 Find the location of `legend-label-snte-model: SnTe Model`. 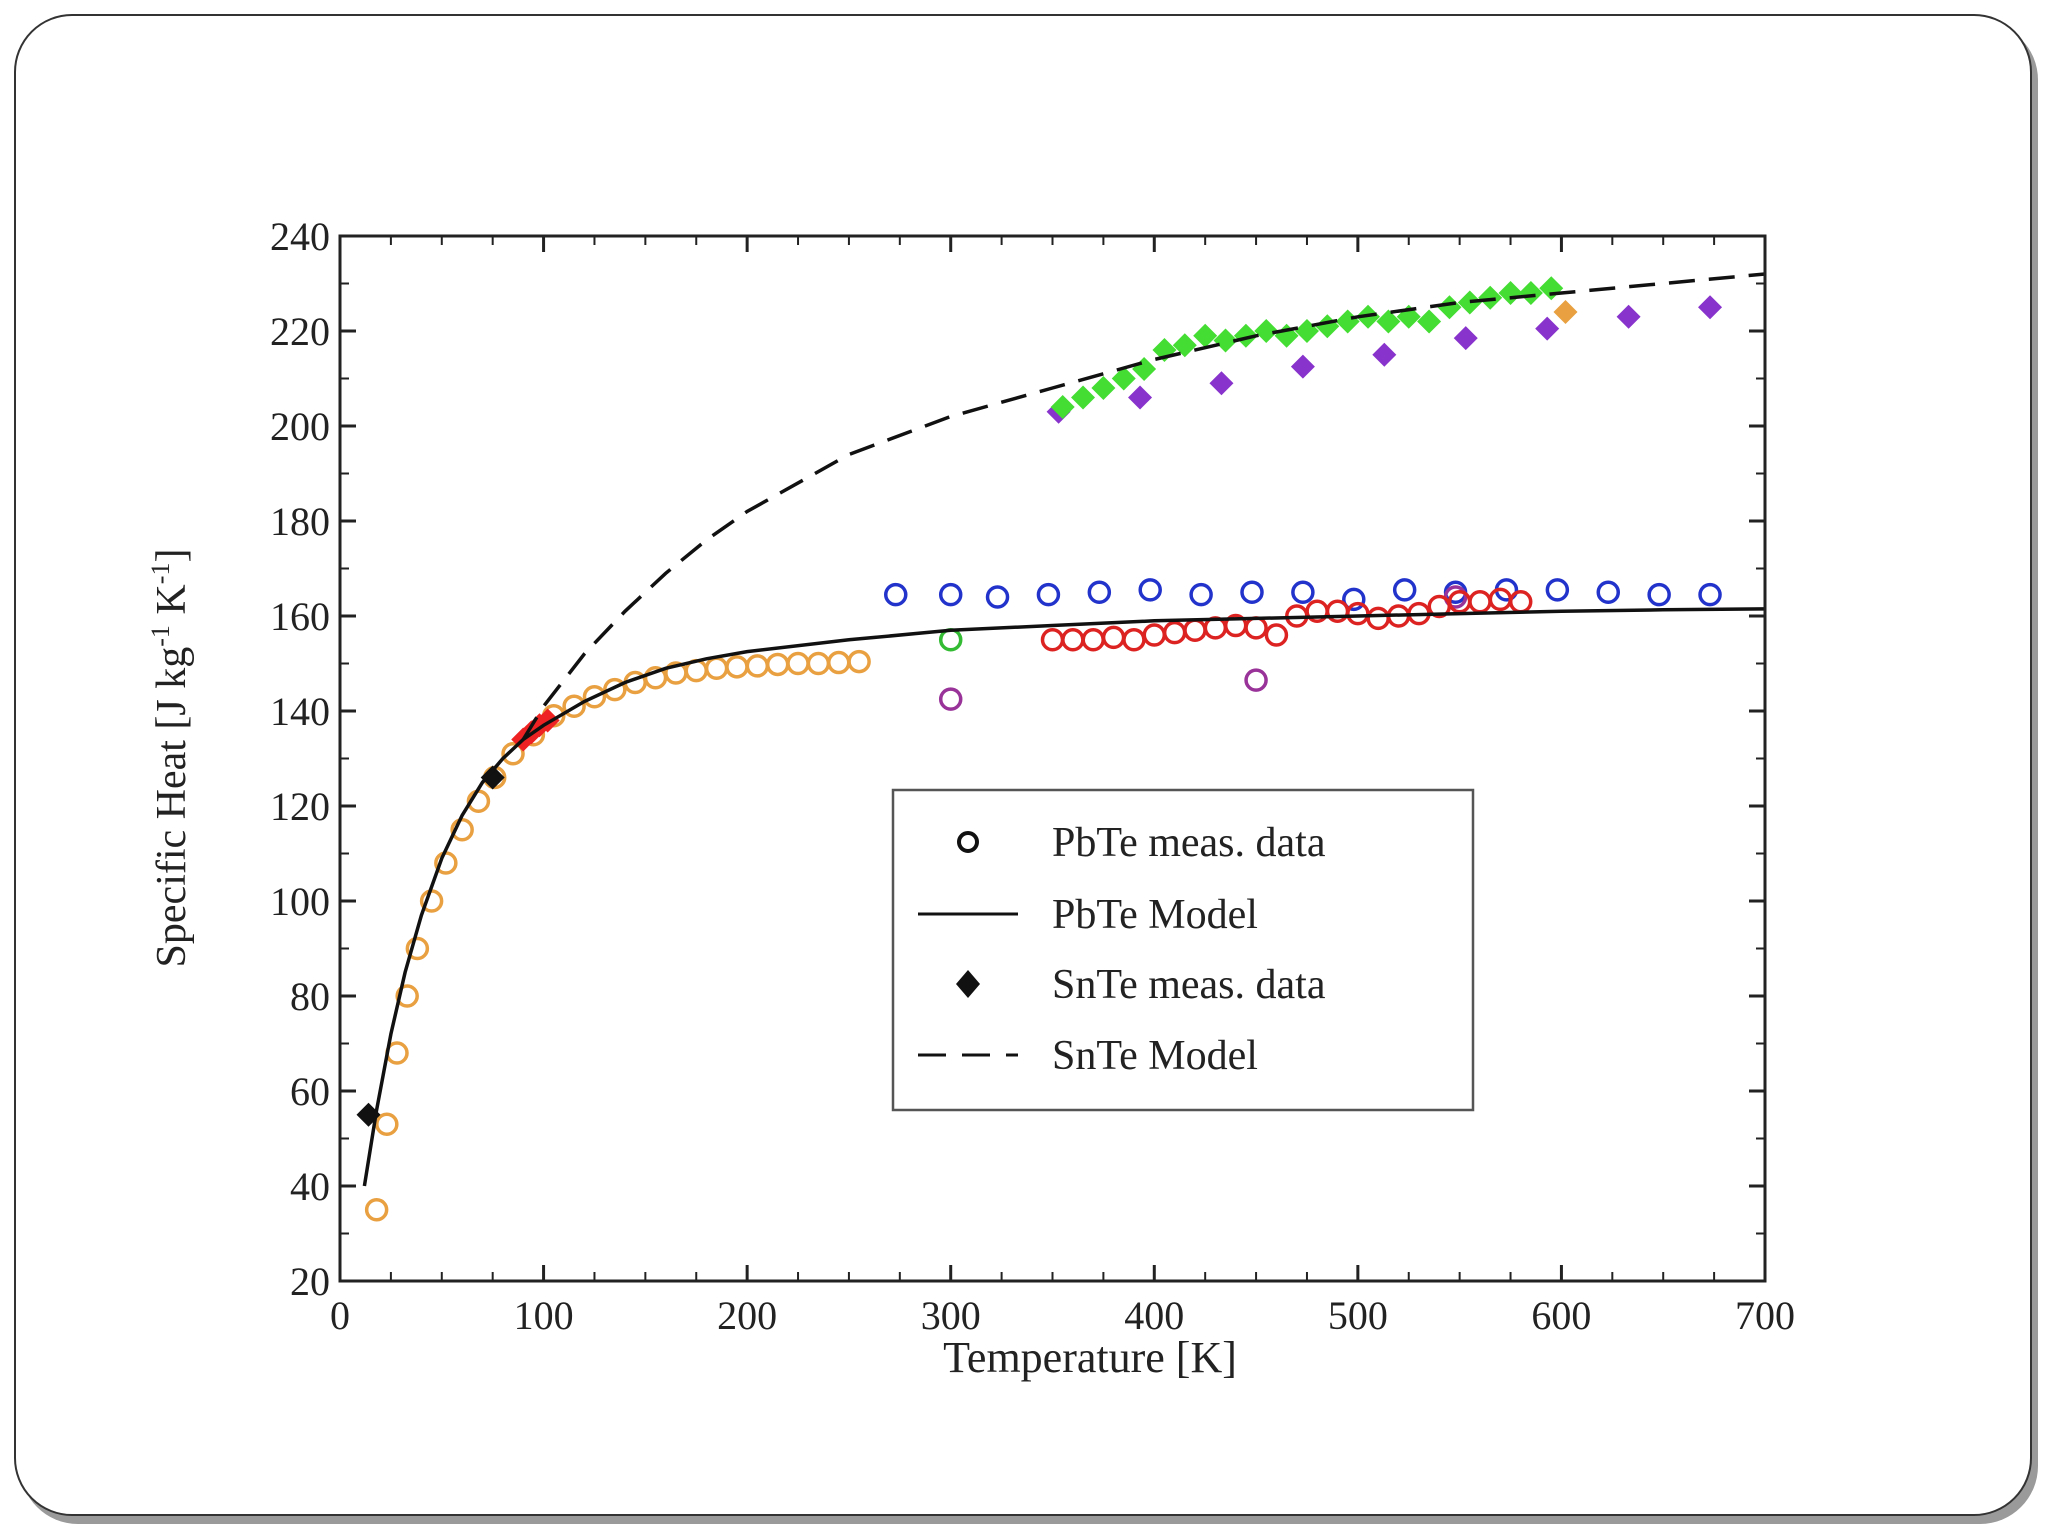

legend-label-snte-model: SnTe Model is located at coordinates (1155, 1056).